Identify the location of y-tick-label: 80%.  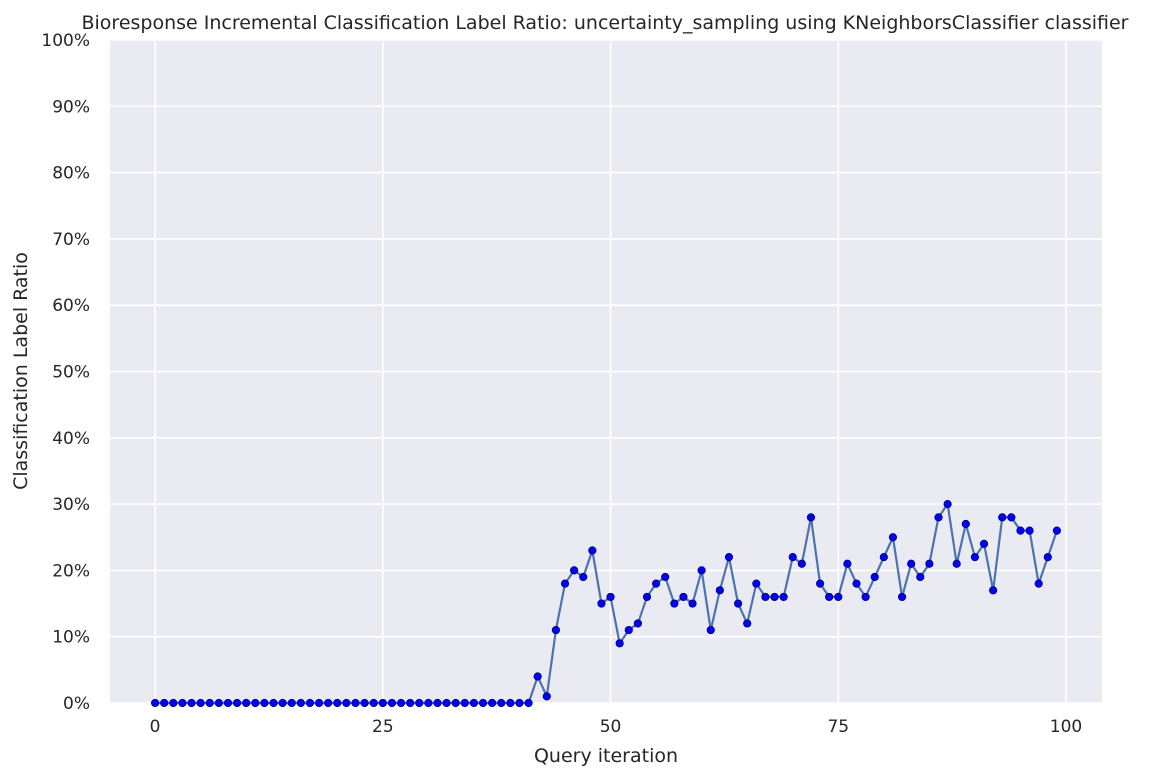
(71, 174).